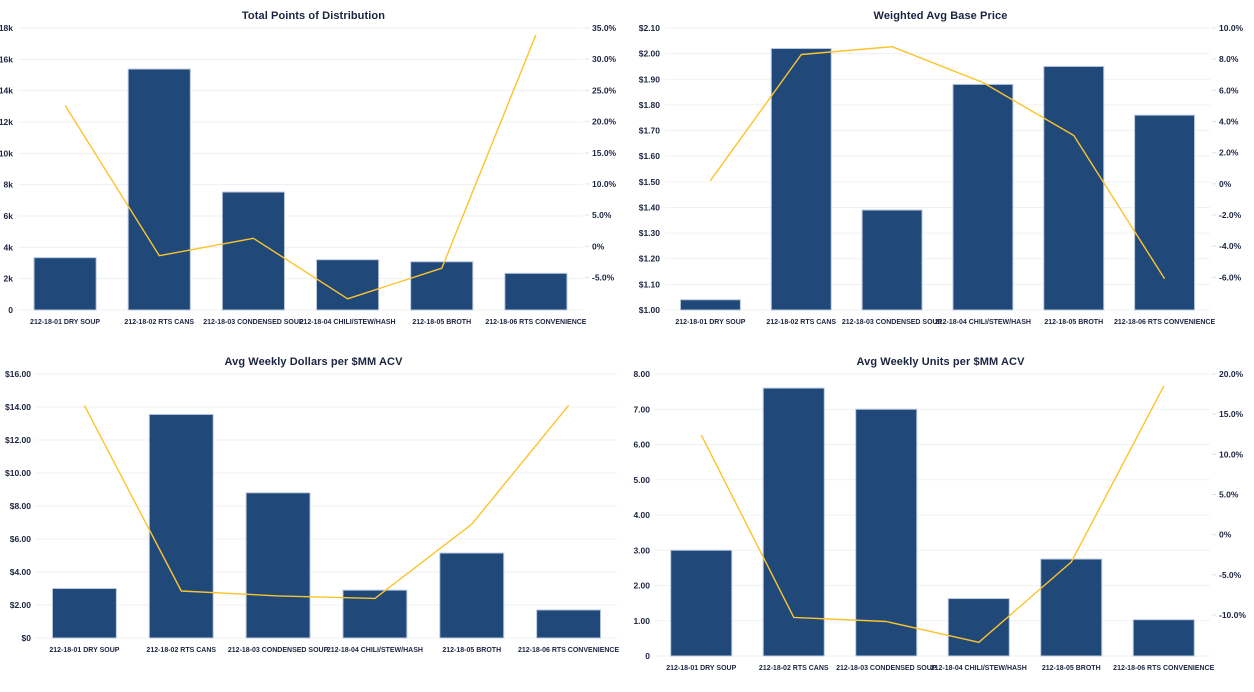  Describe the element at coordinates (313, 362) in the screenshot. I see `chart-title: Avg Weekly Dollars per $MM ACV` at that location.